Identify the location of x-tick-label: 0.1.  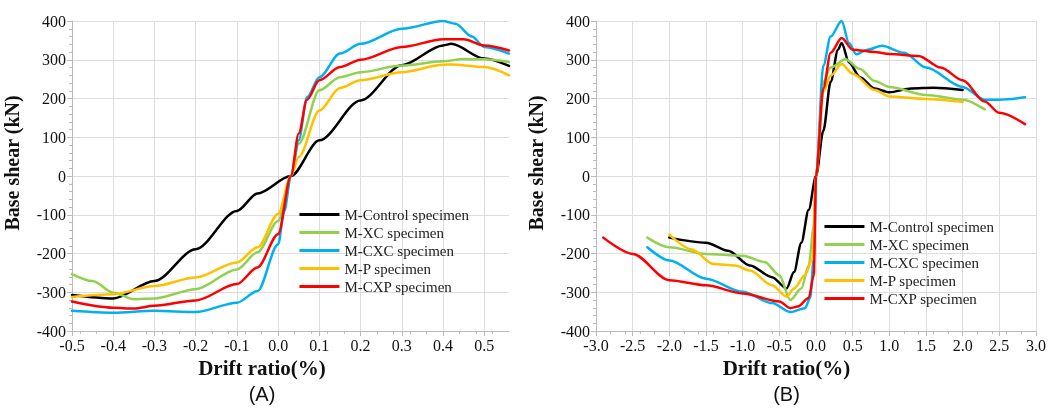
(319, 345).